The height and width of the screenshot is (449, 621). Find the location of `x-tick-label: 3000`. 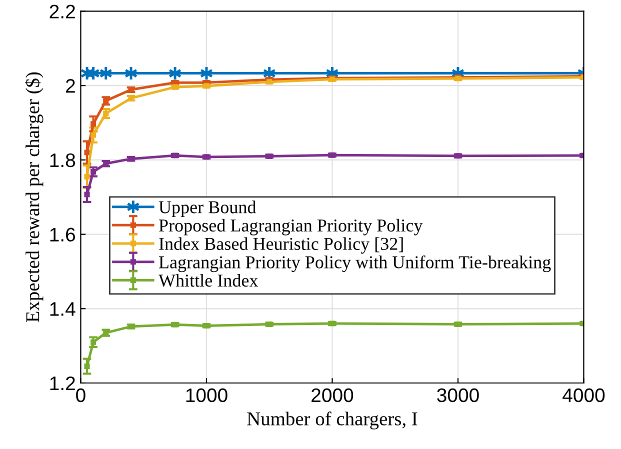

x-tick-label: 3000 is located at coordinates (458, 395).